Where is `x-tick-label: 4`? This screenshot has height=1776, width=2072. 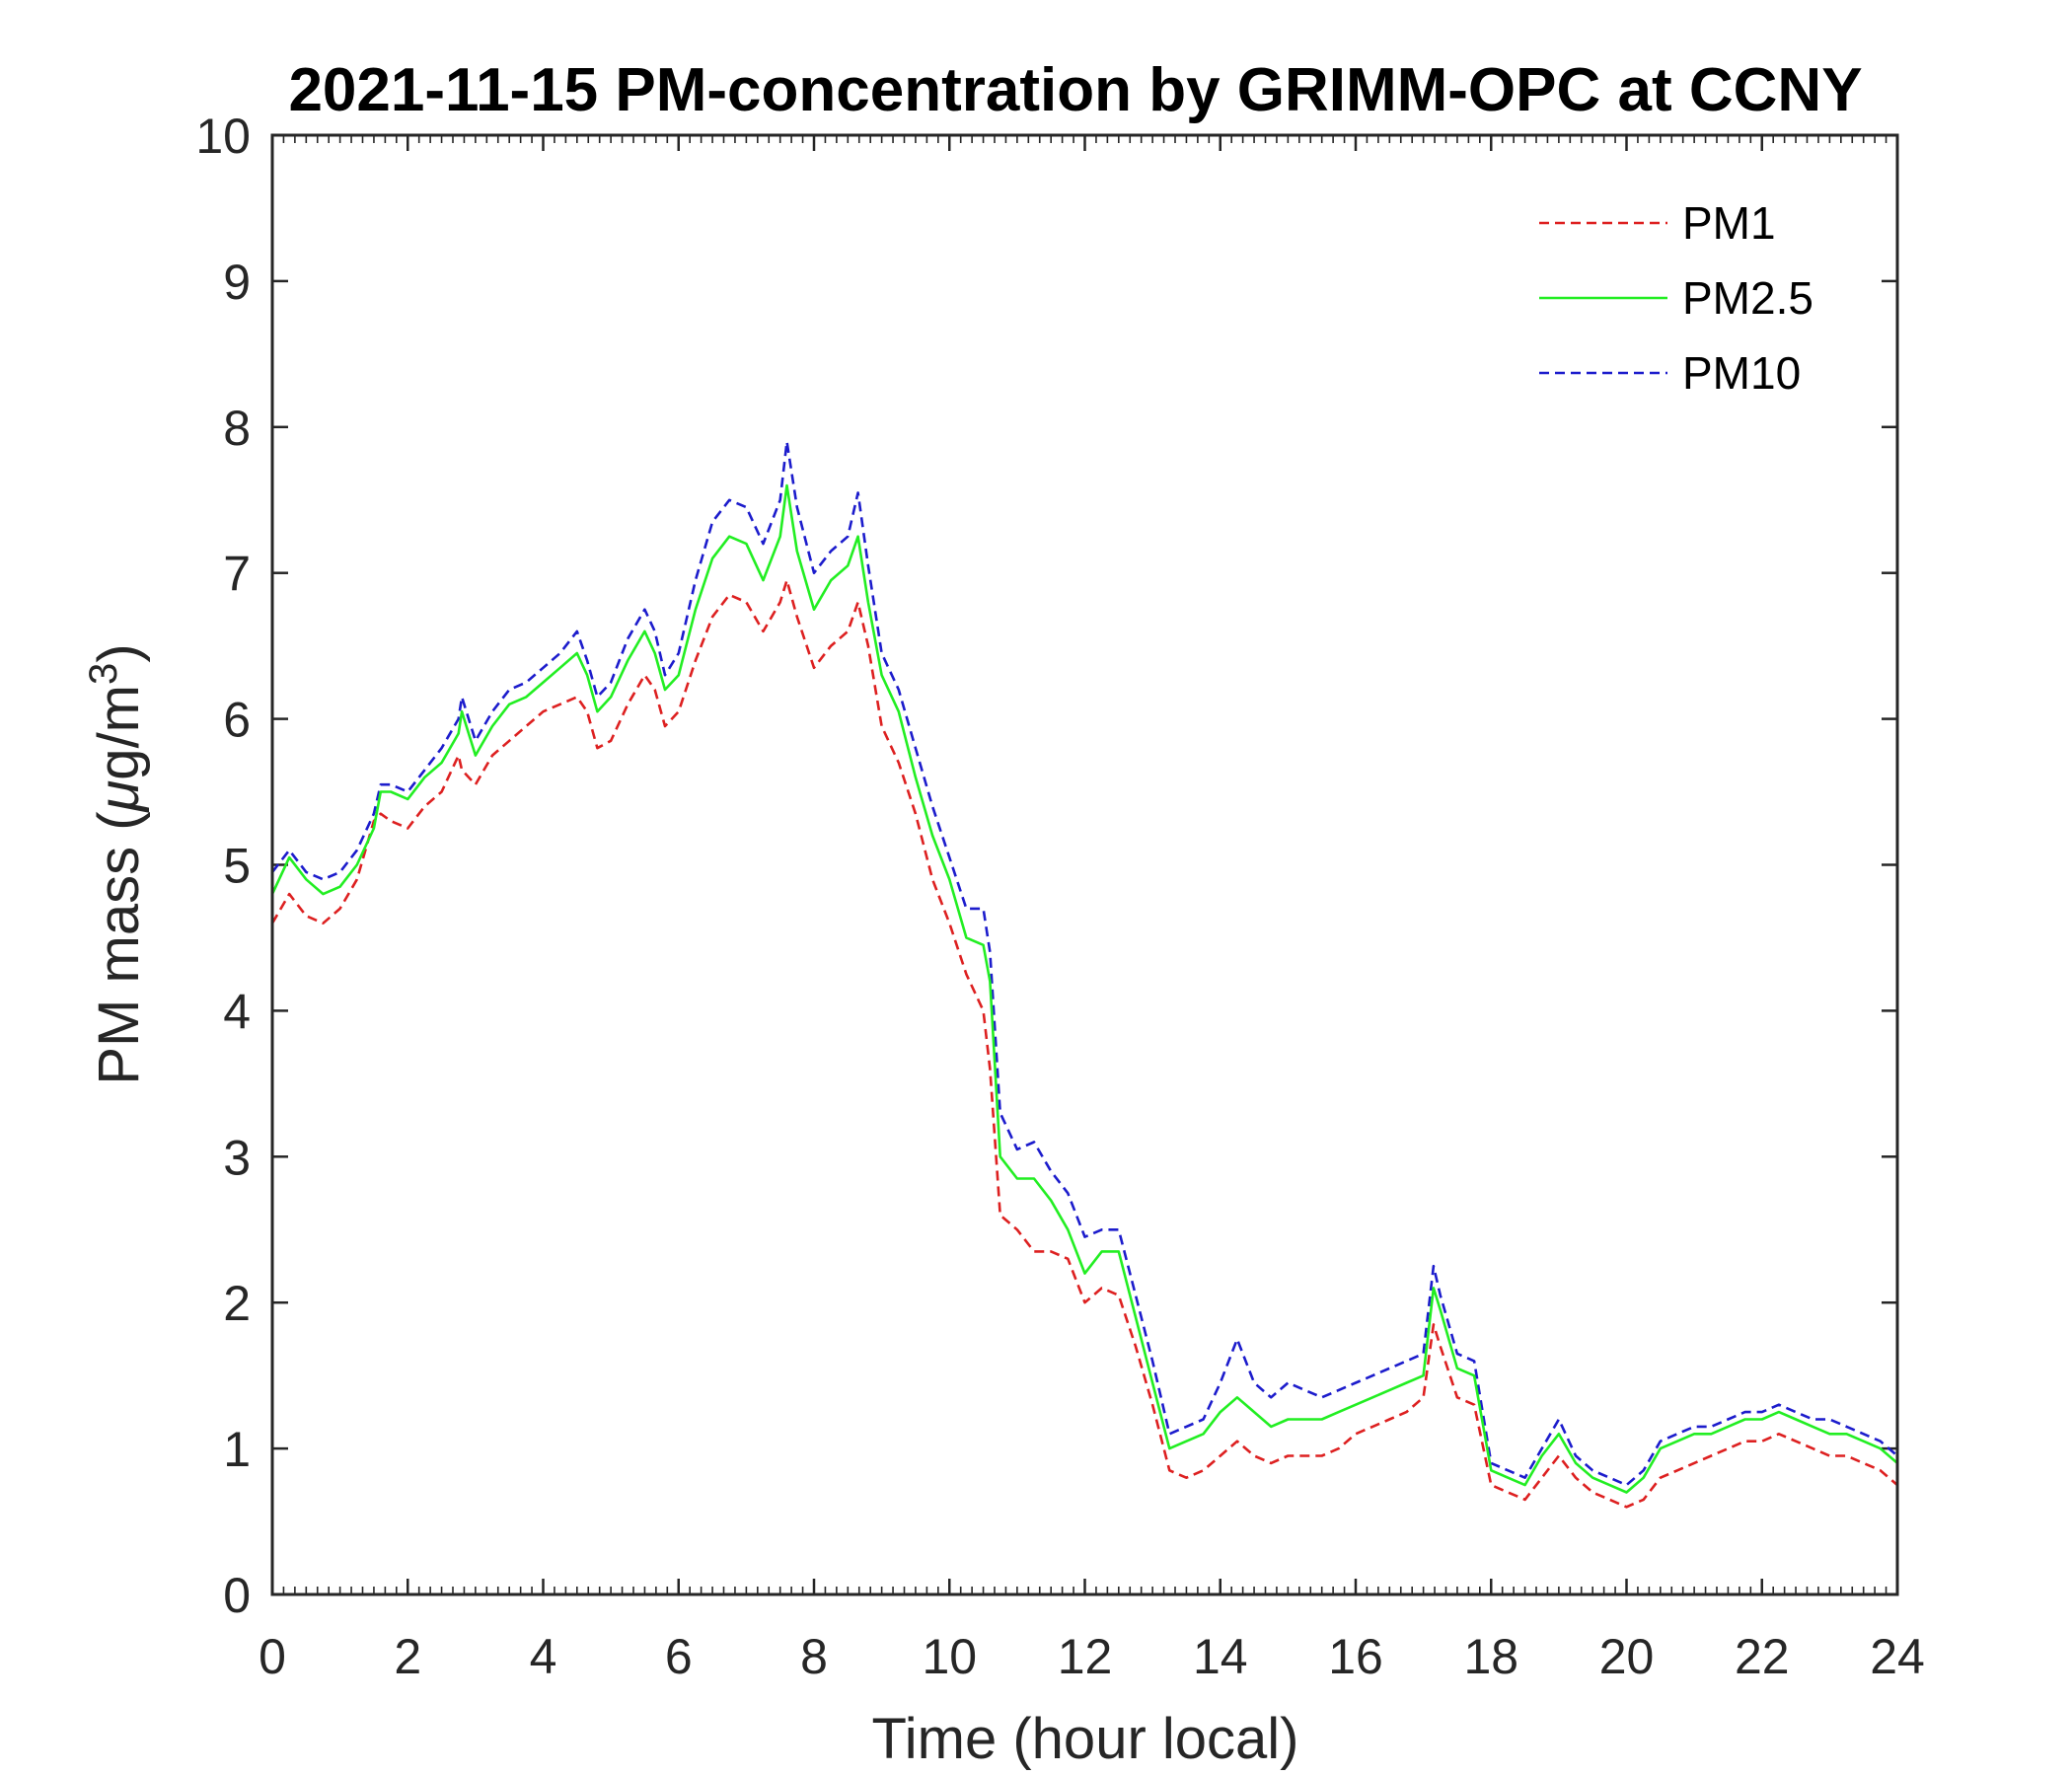
x-tick-label: 4 is located at coordinates (544, 1657).